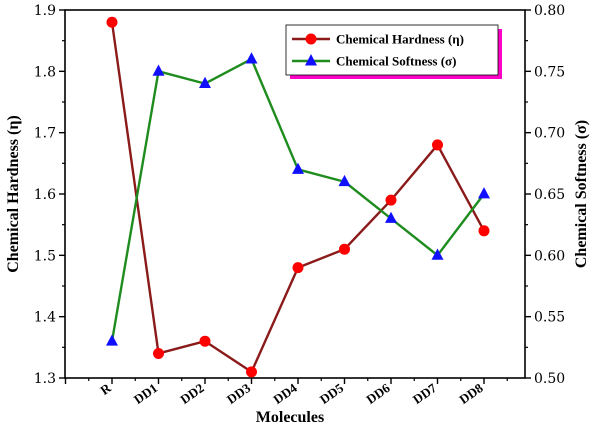  I want to click on x-category-label: DD3, so click(239, 393).